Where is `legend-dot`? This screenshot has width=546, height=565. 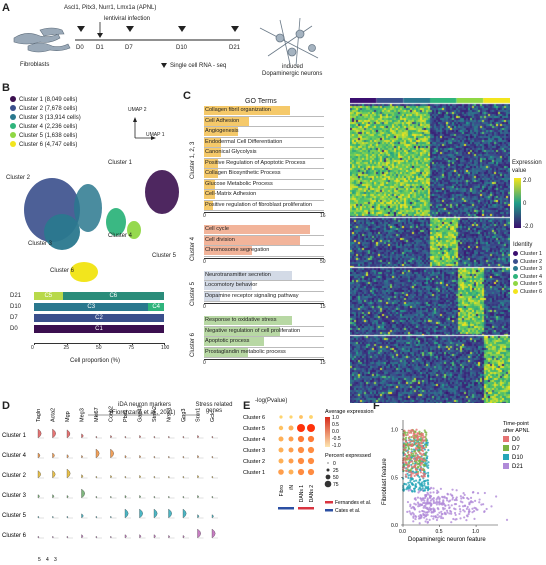 legend-dot is located at coordinates (13, 144).